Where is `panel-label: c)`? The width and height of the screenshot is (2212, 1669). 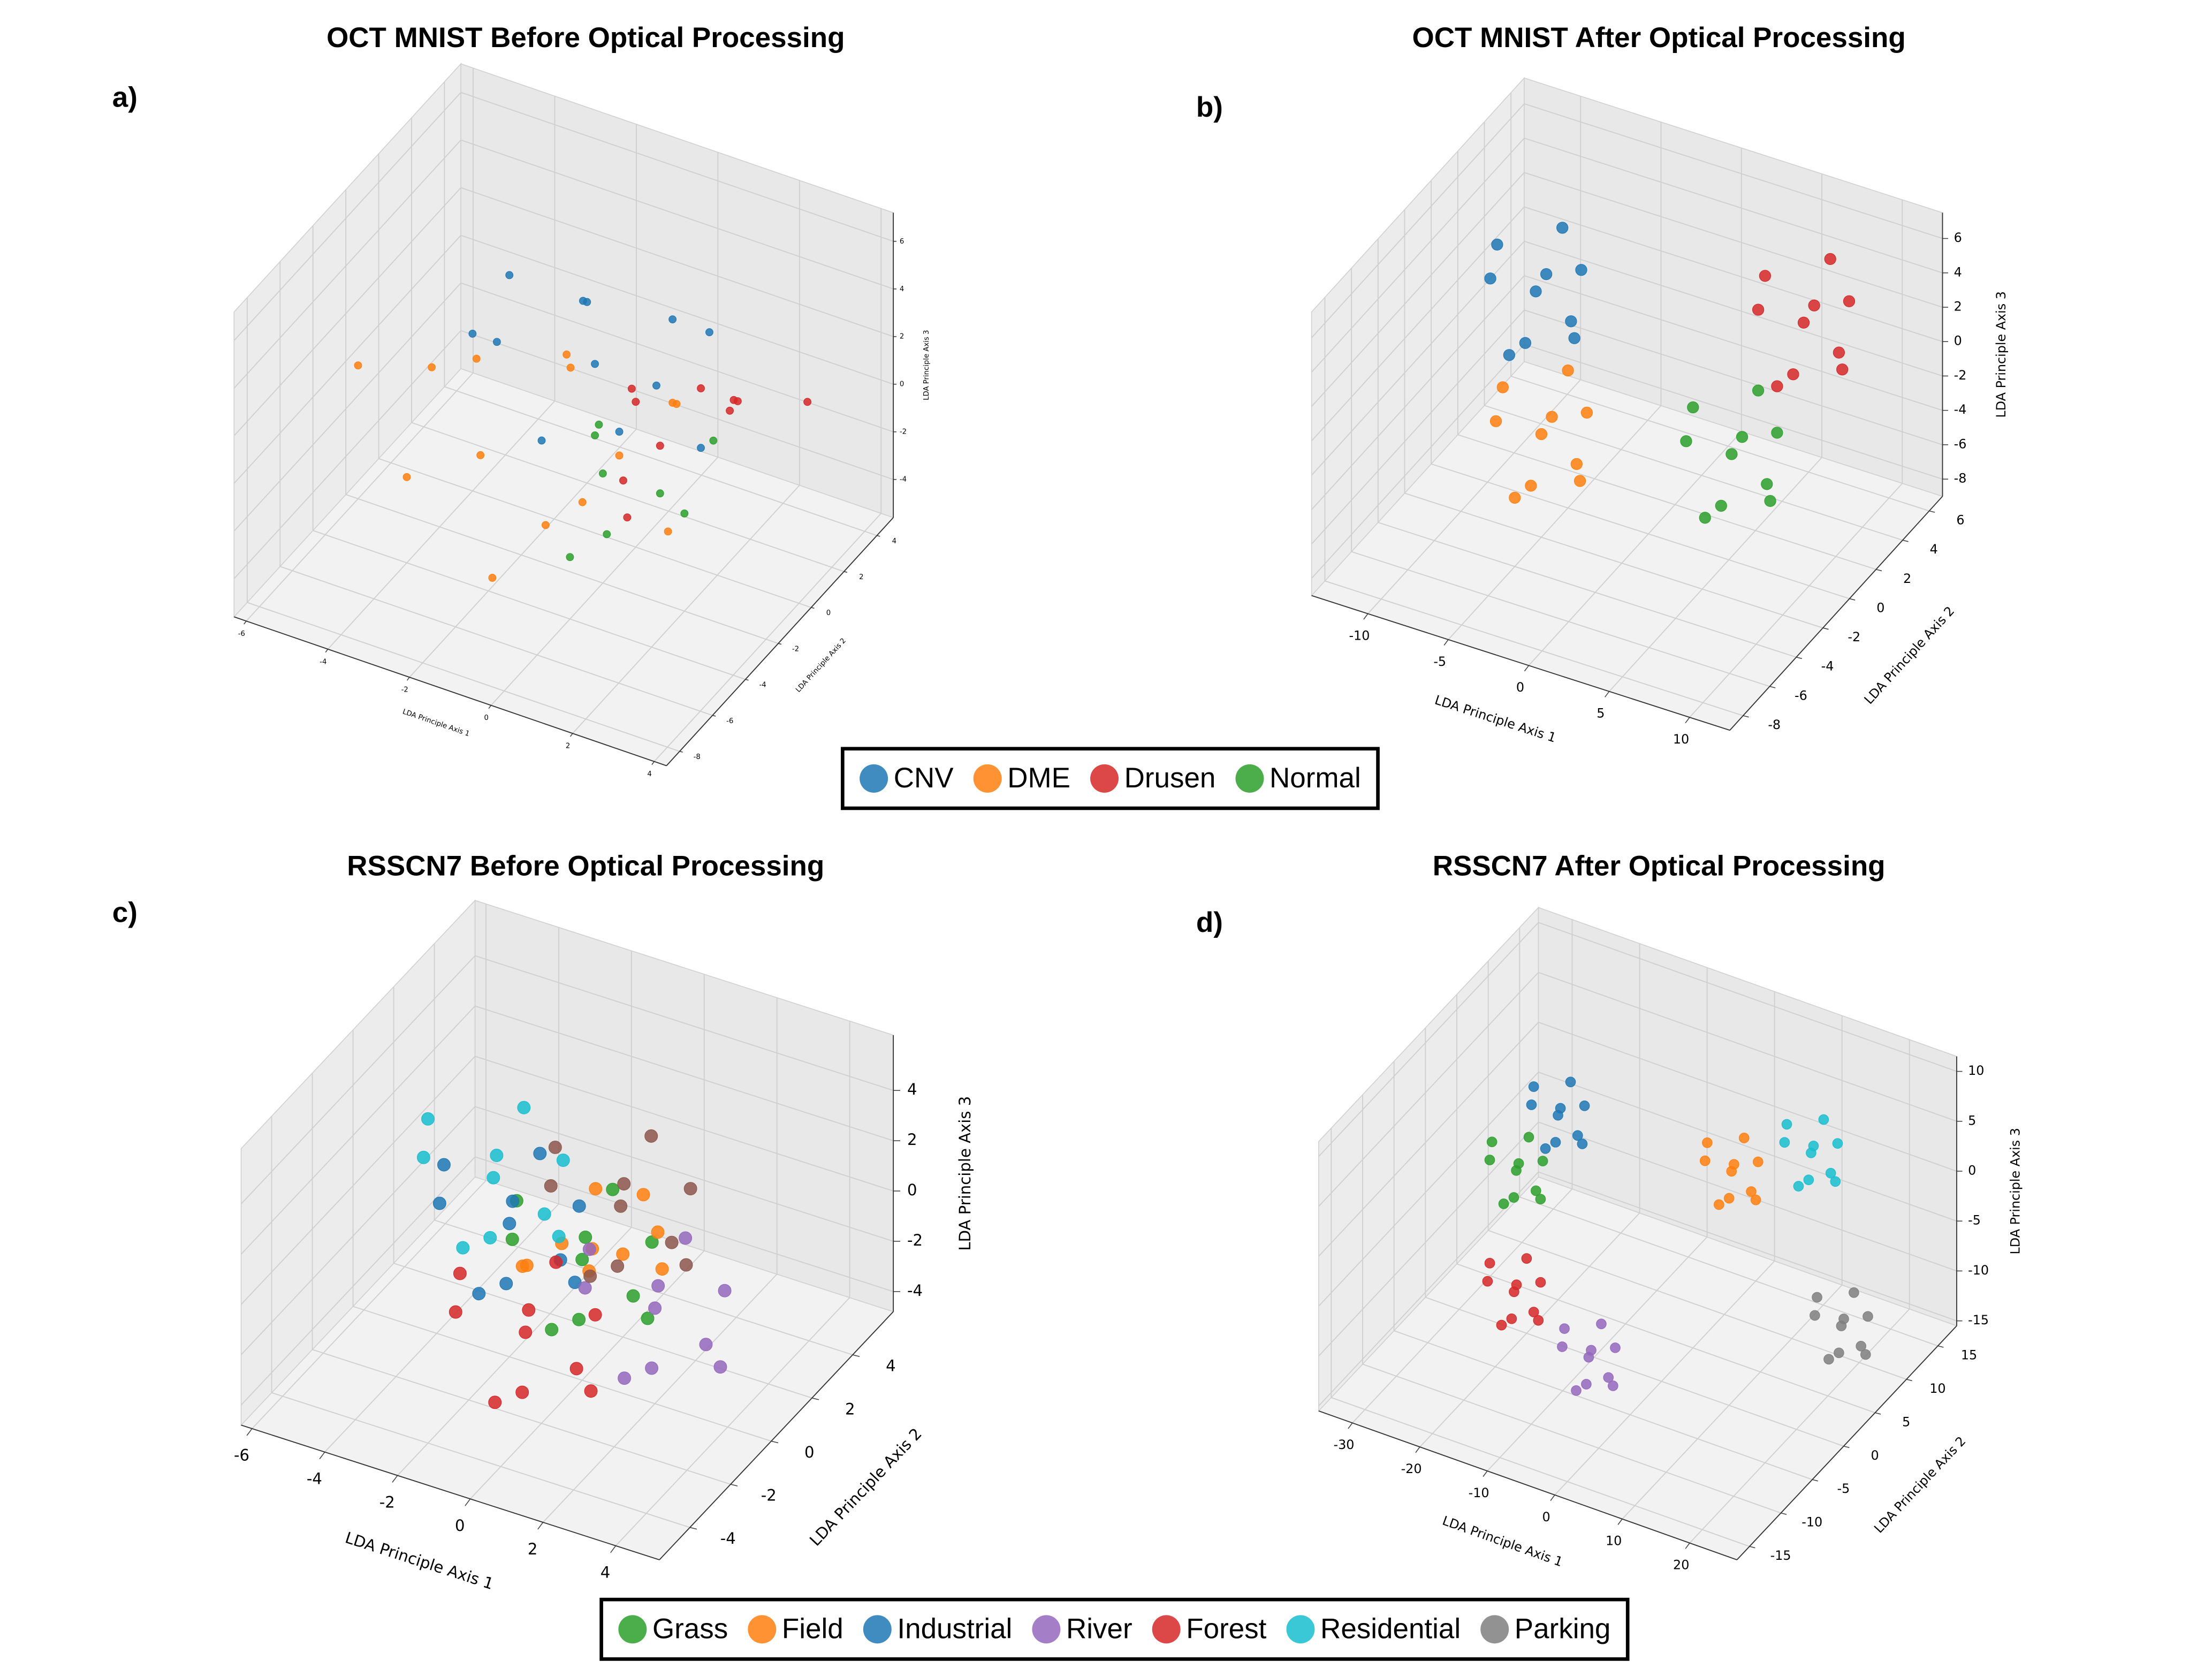
panel-label: c) is located at coordinates (125, 913).